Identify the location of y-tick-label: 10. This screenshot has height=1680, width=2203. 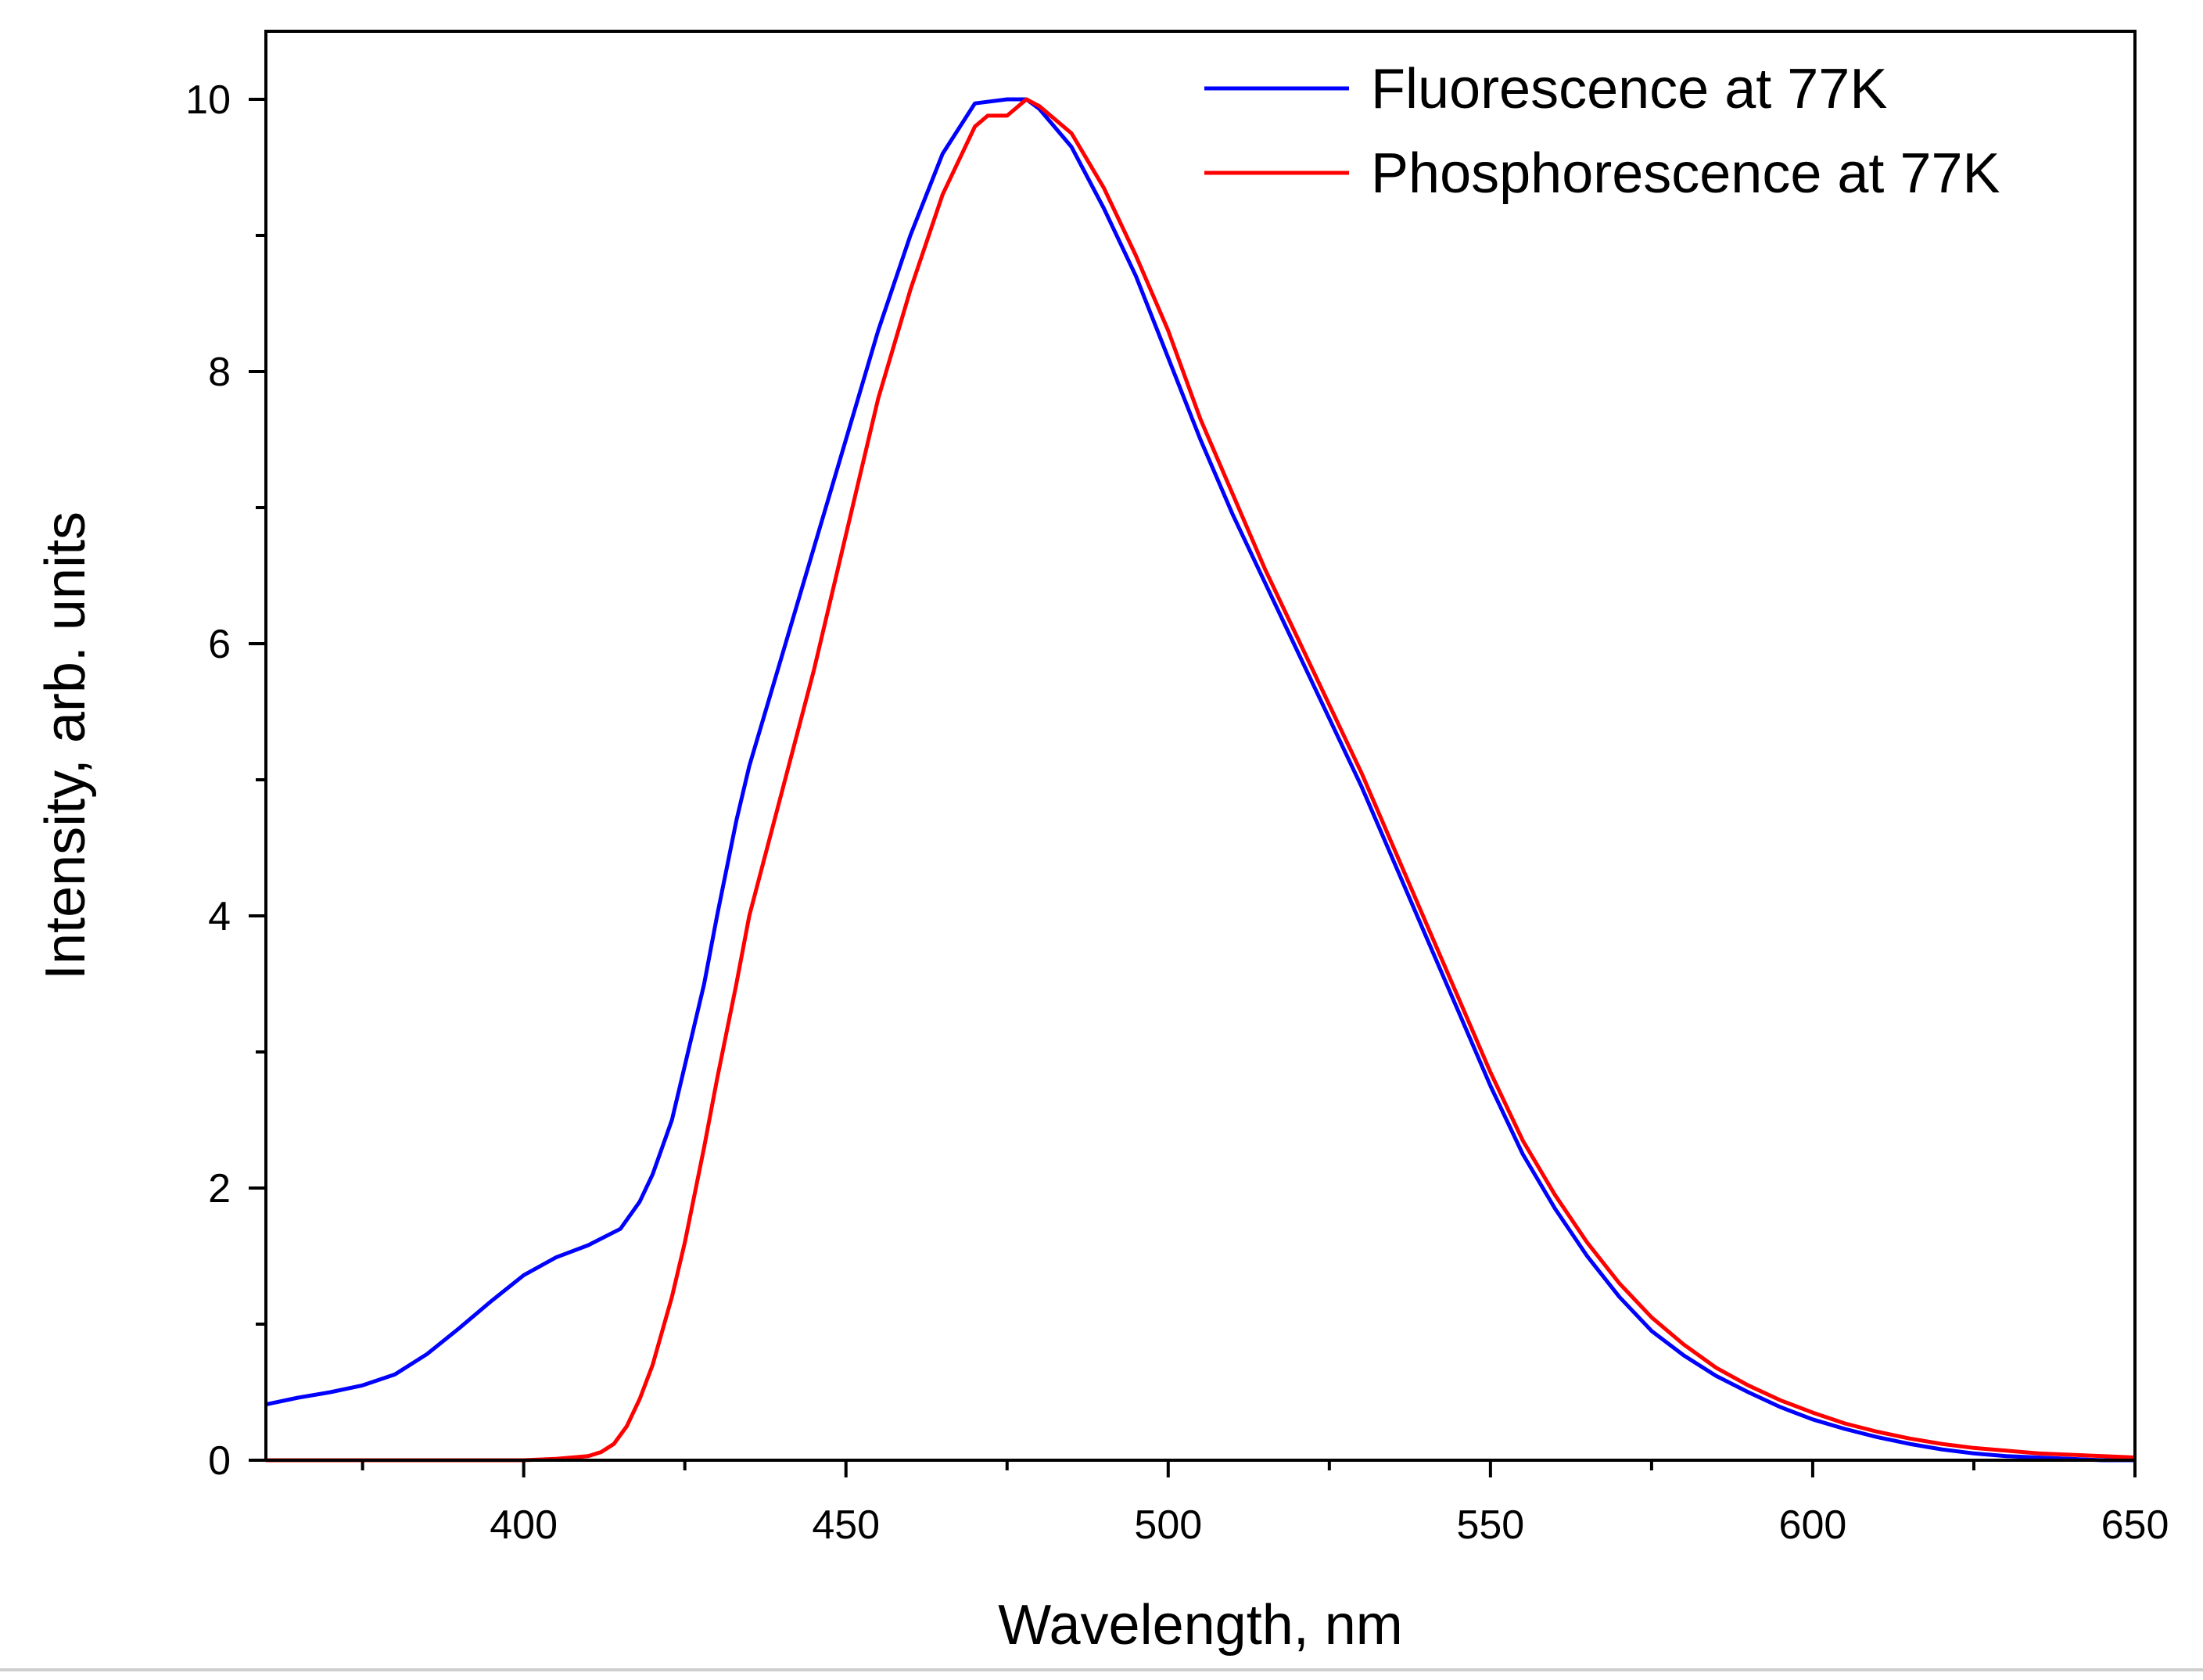
(208, 100).